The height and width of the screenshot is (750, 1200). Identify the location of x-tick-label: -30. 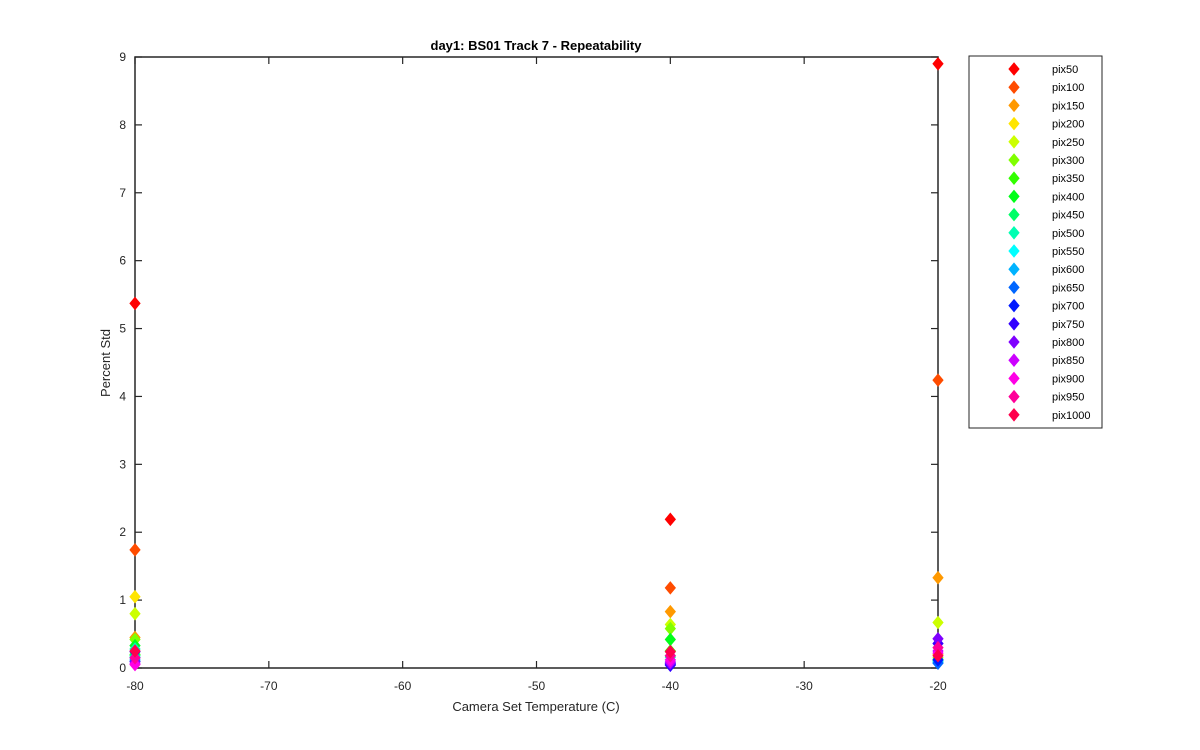
(804, 686).